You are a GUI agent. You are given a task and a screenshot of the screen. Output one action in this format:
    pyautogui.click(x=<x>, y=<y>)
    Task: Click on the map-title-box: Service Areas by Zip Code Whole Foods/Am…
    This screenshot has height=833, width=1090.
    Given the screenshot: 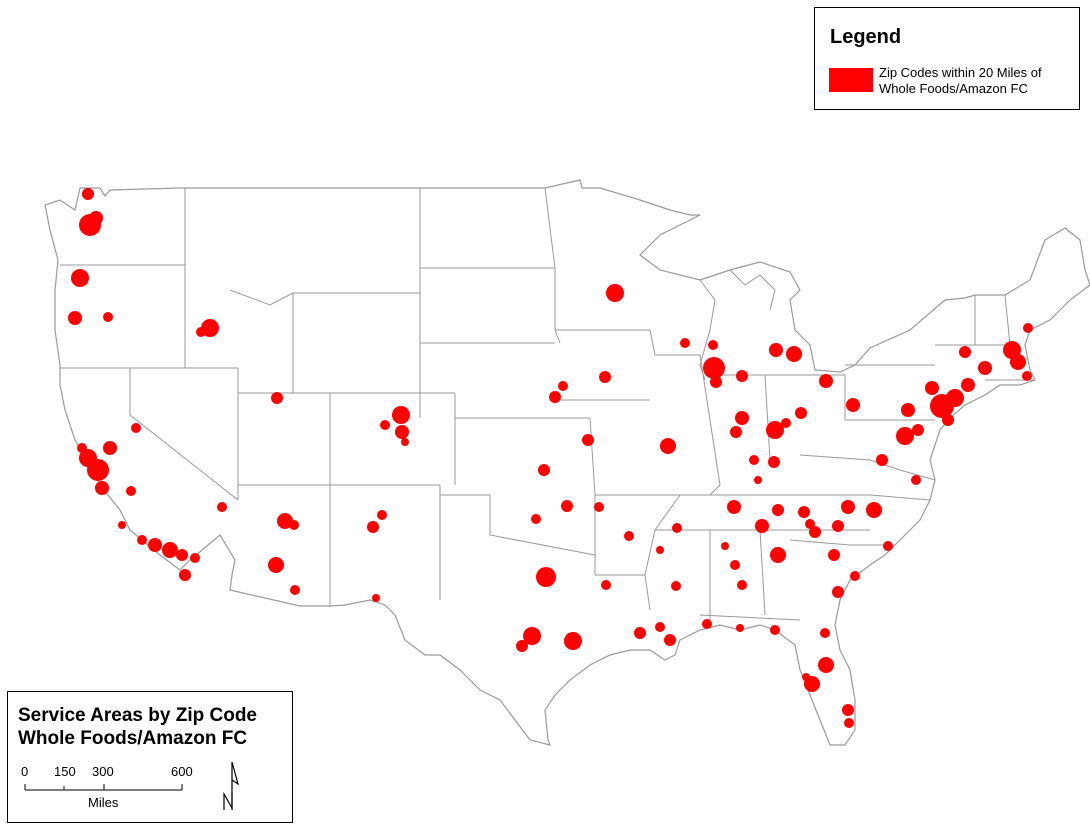 What is the action you would take?
    pyautogui.click(x=150, y=757)
    